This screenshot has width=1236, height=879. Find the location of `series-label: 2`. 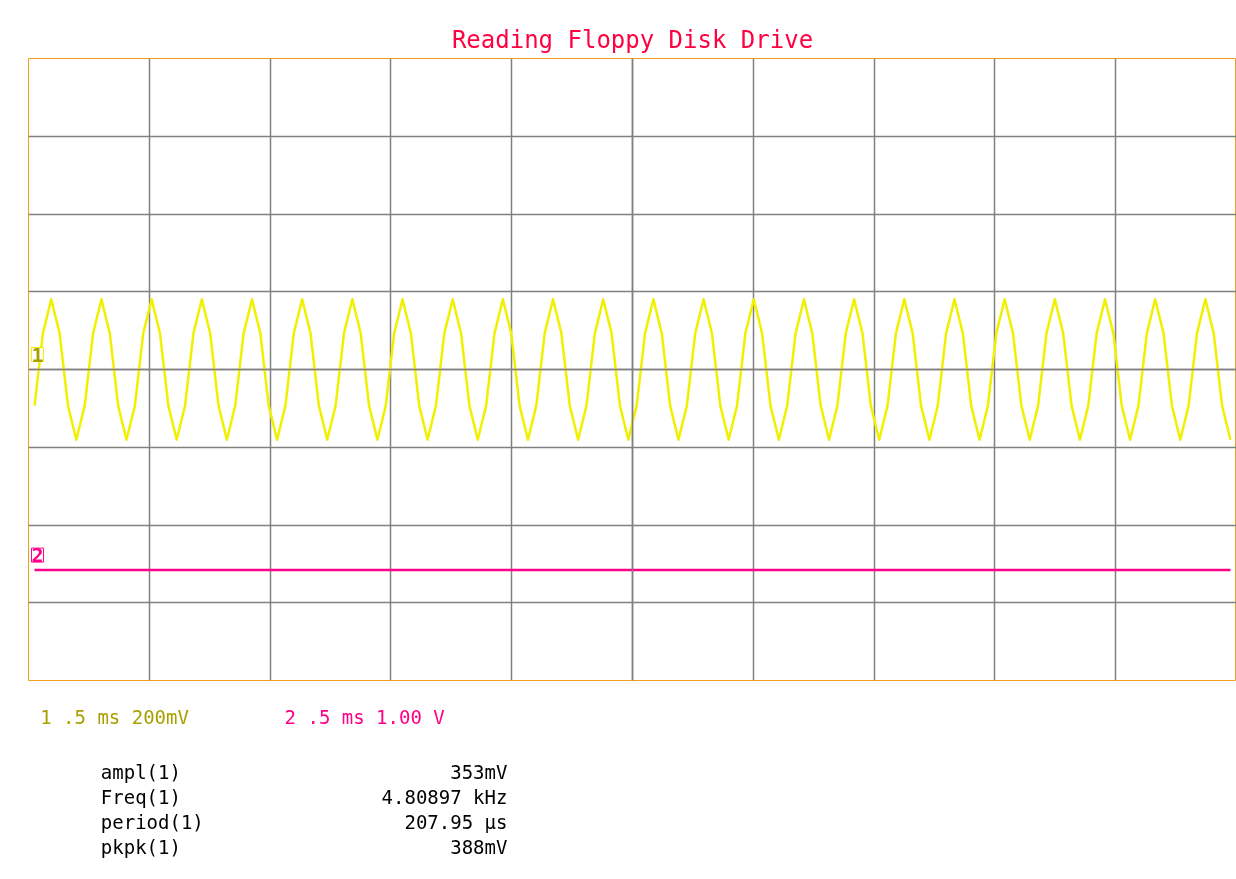

series-label: 2 is located at coordinates (37, 555).